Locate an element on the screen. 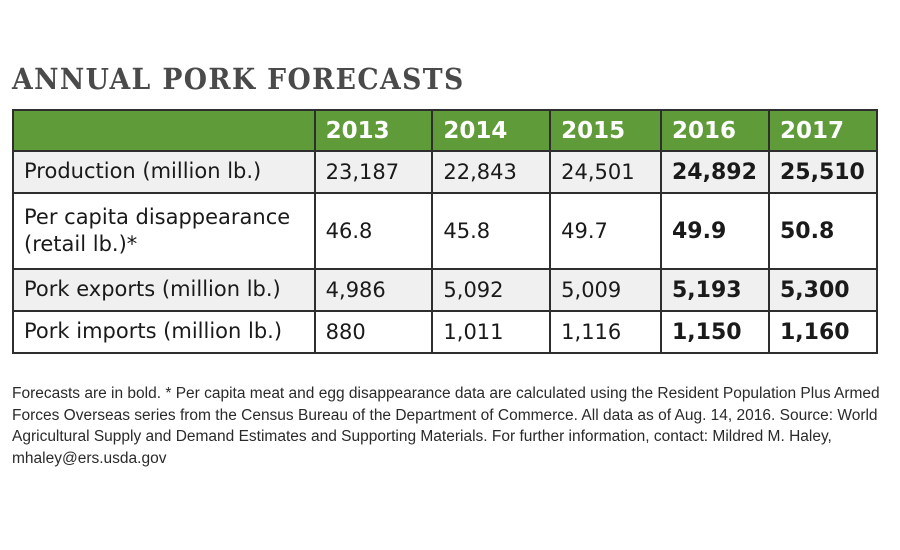 Image resolution: width=900 pixels, height=550 pixels. row-label: Pork imports (million lb.) is located at coordinates (164, 332).